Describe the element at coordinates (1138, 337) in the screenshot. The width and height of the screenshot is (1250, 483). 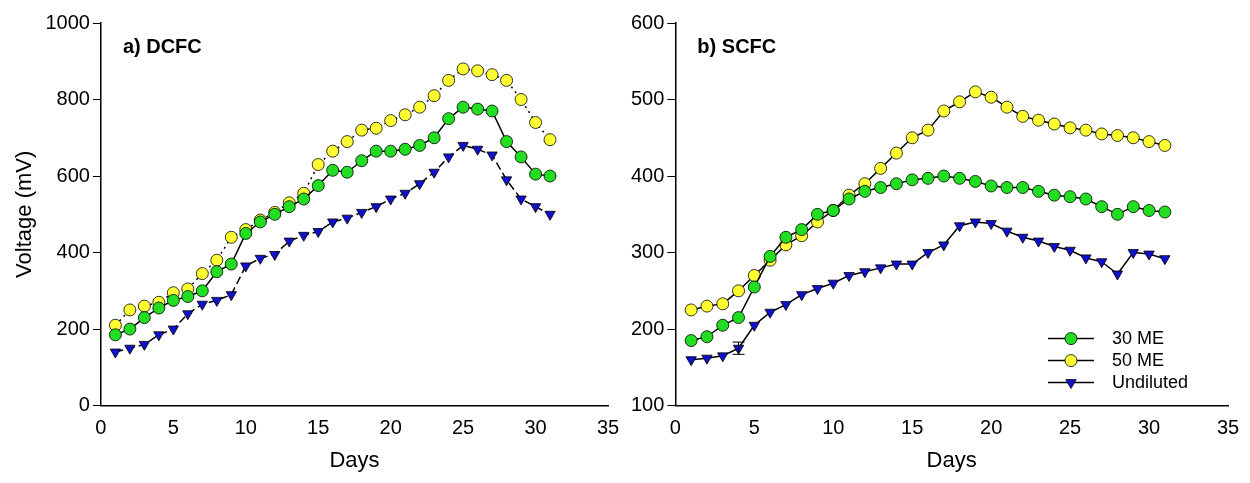
I see `legend-label: 30 ME` at that location.